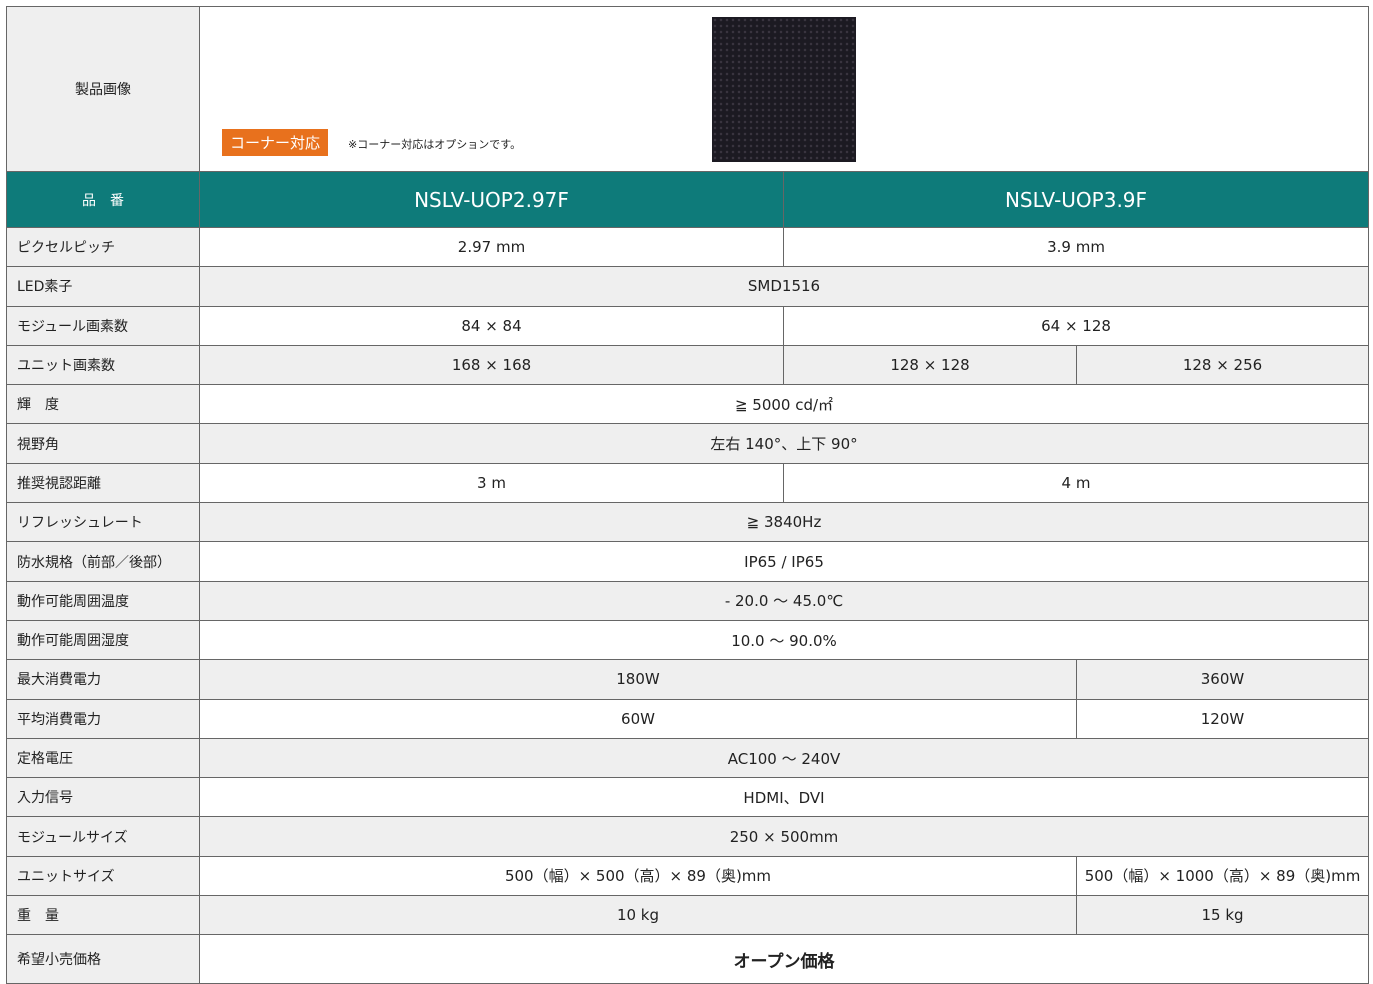  I want to click on row-label: リフレッシュレート, so click(103, 522).